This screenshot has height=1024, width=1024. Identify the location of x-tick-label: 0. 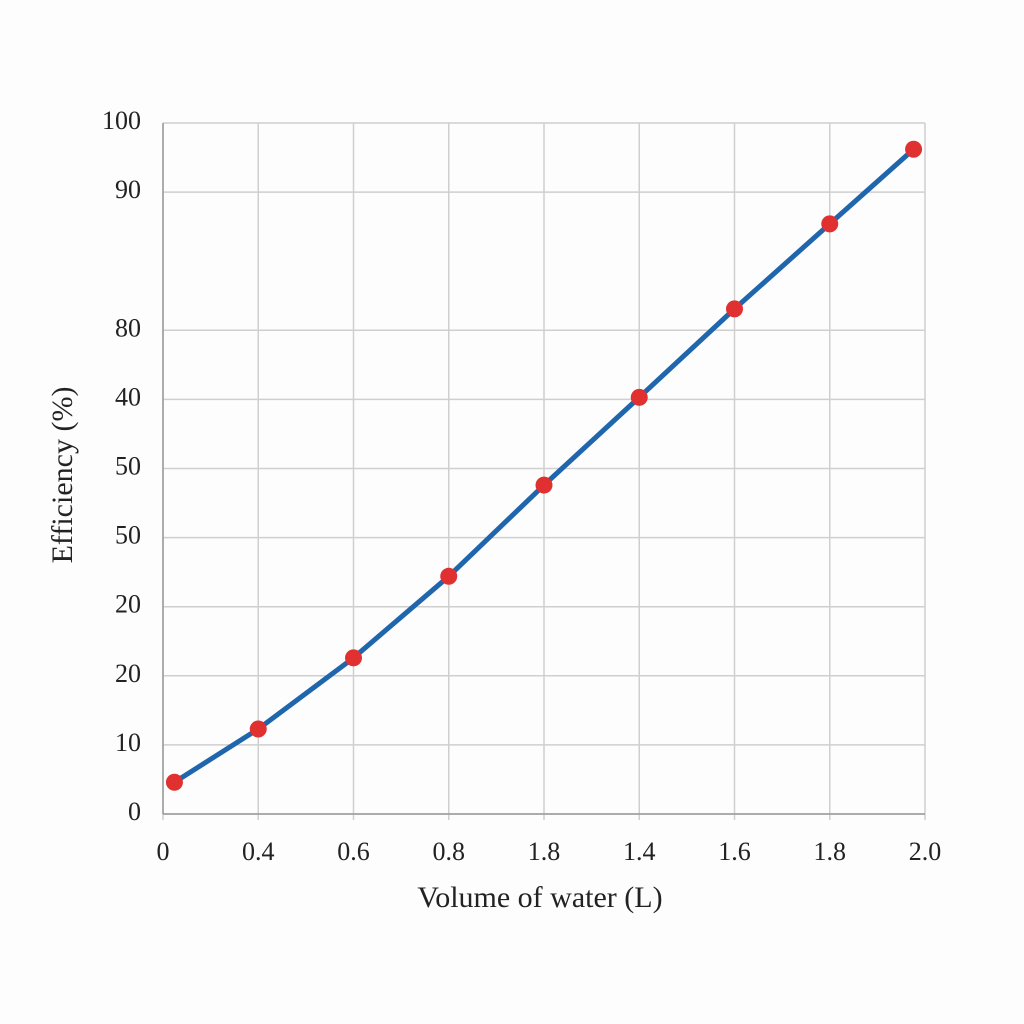
(163, 851).